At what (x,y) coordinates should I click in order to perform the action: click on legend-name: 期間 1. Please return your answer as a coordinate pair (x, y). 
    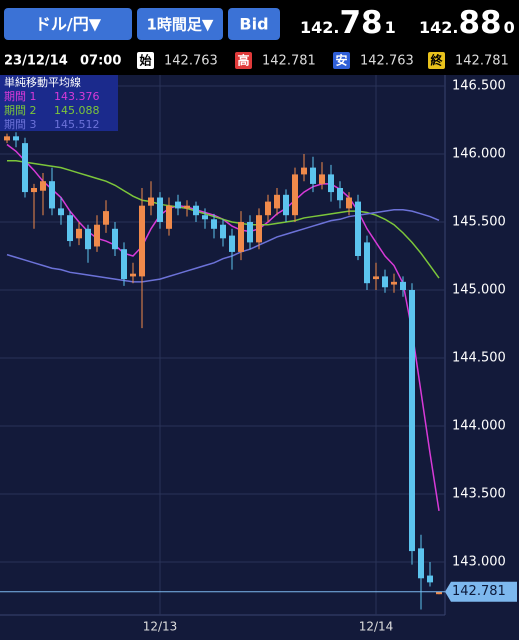
    Looking at the image, I should click on (20, 96).